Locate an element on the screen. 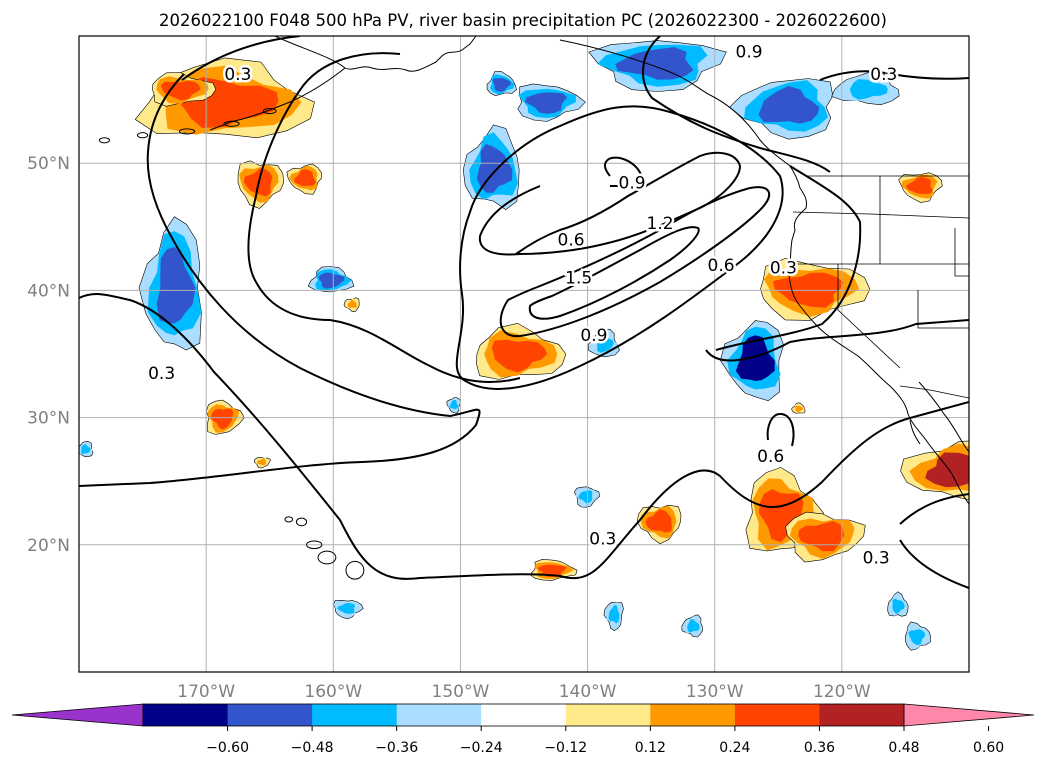  colorbar-tick-label: 0.24 is located at coordinates (734, 748).